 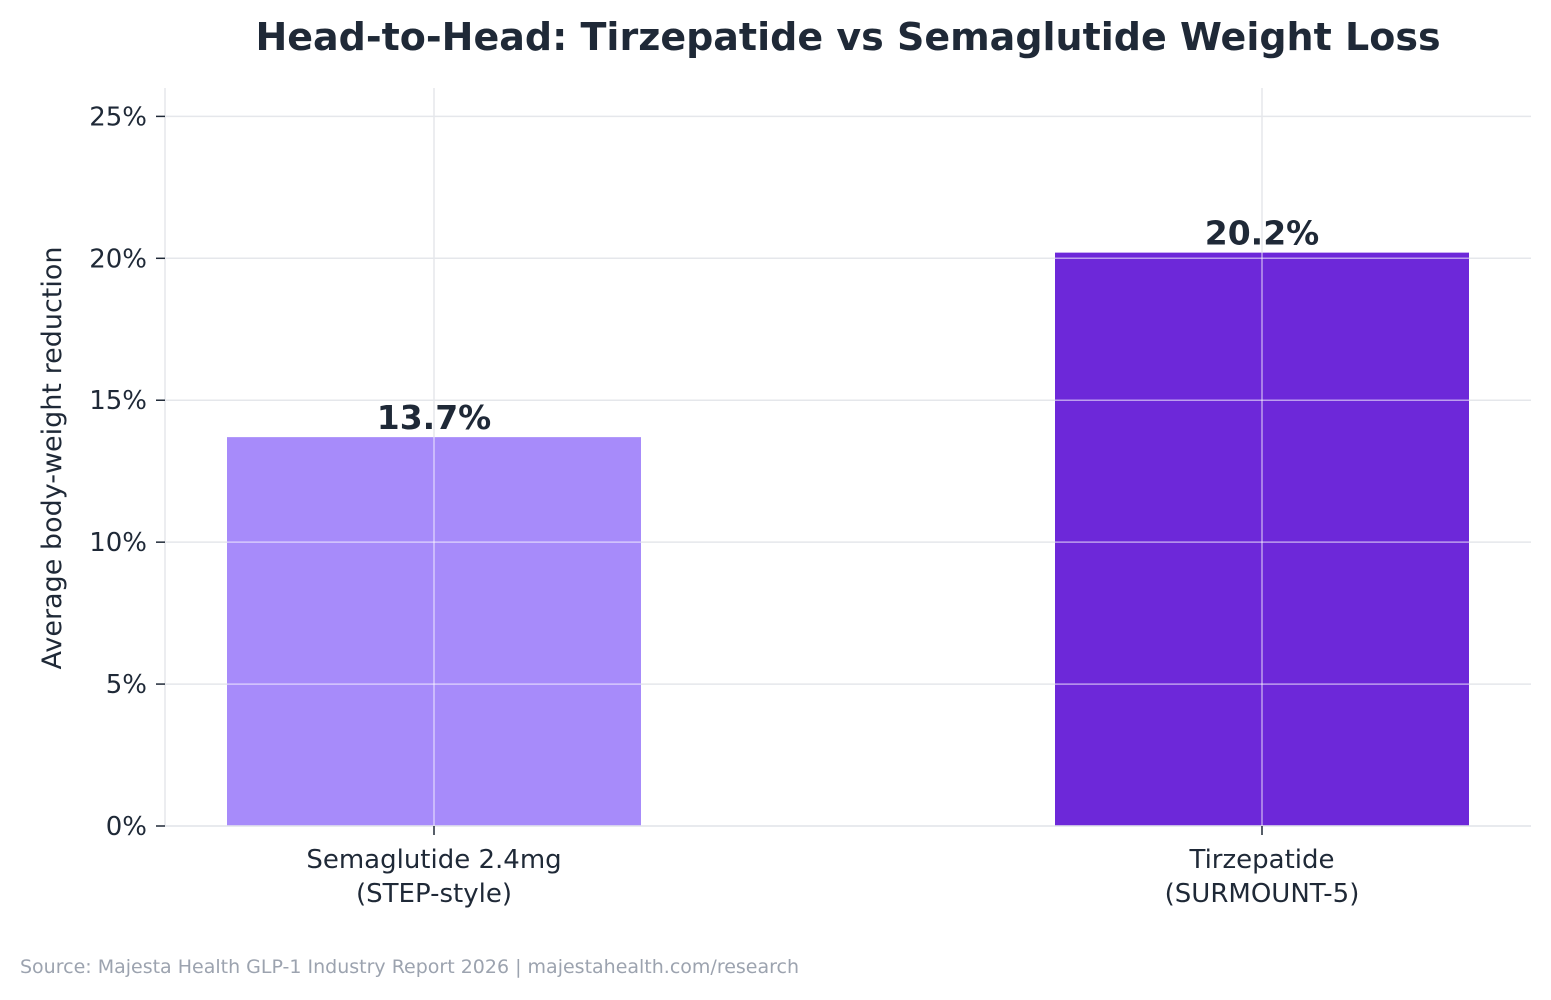 I want to click on y-tick-label: 5%, so click(x=126, y=685).